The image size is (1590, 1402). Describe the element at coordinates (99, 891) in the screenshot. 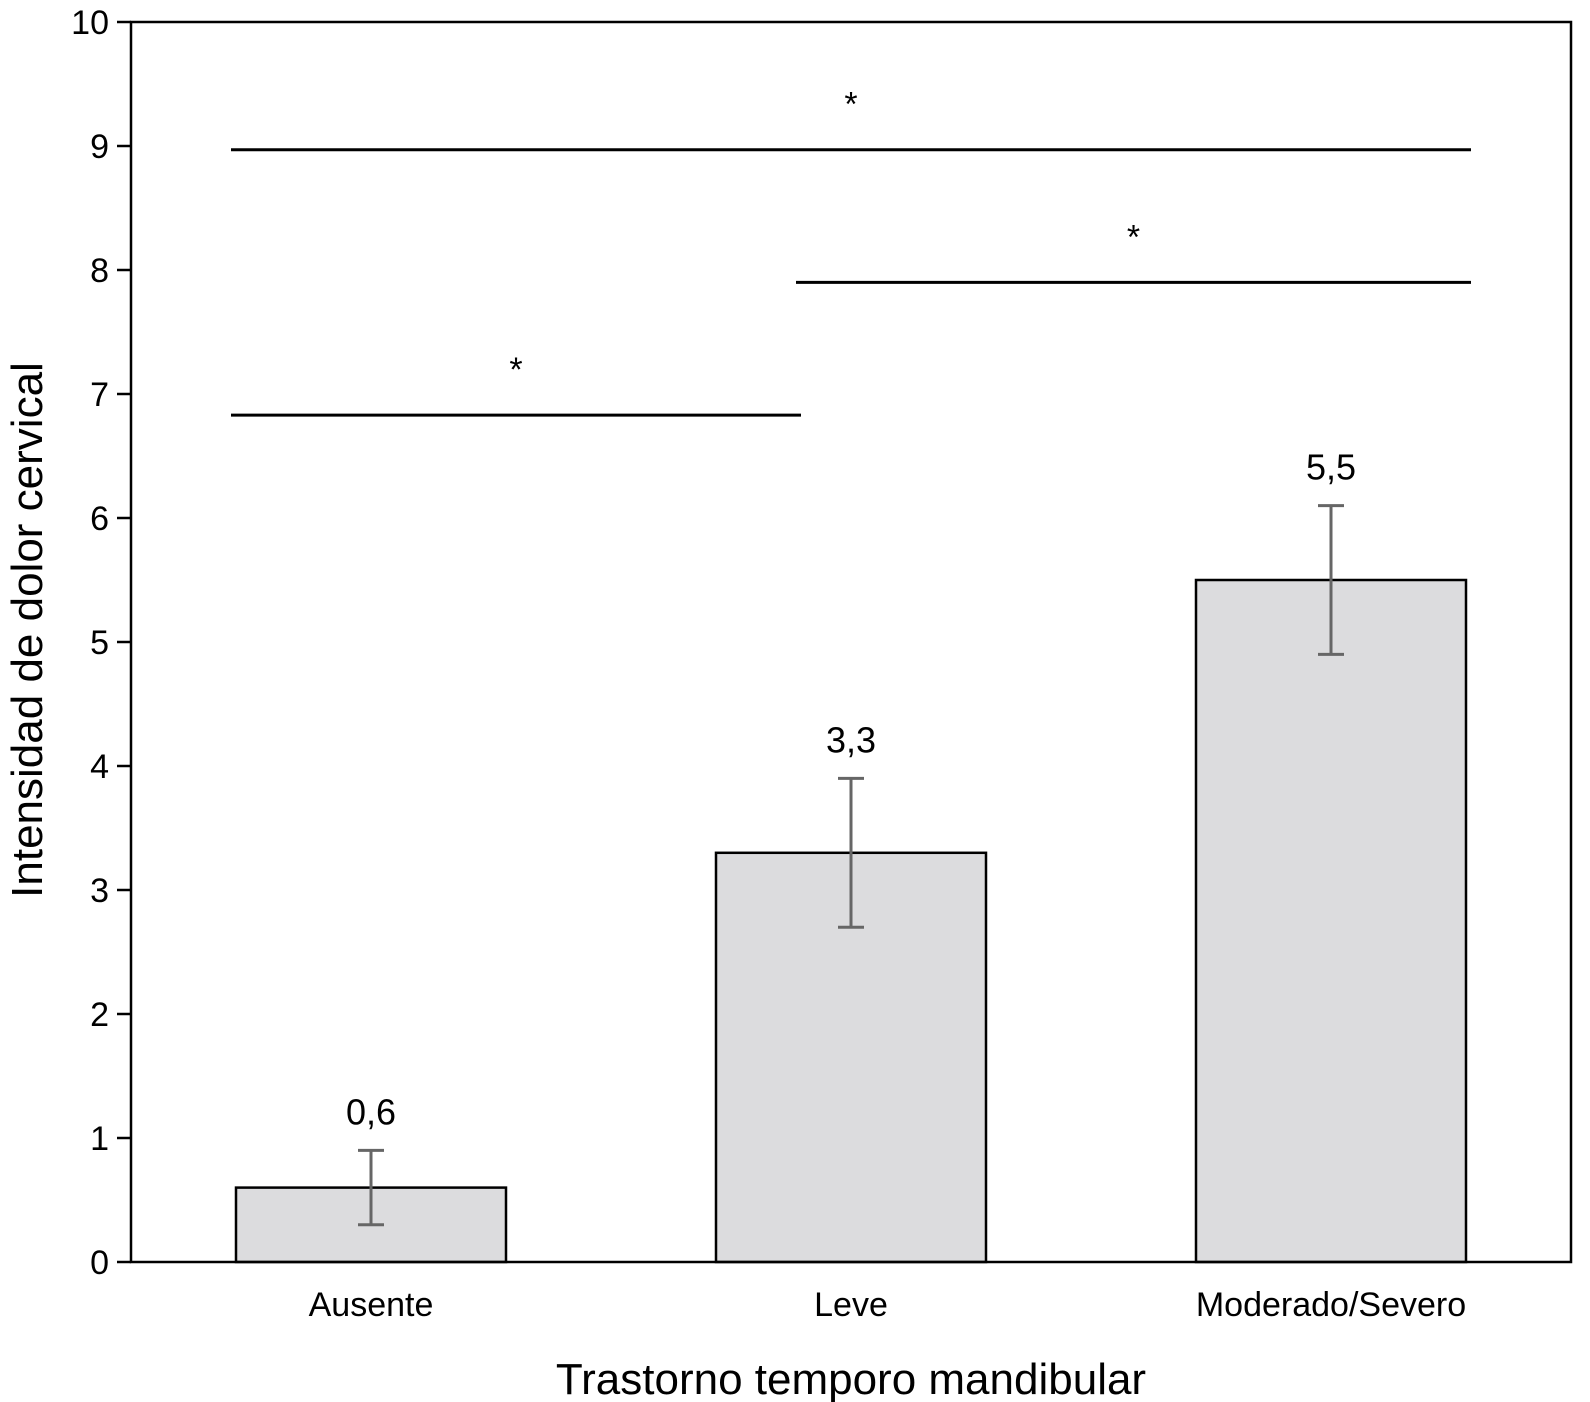

I see `y-tick-label: 3` at that location.